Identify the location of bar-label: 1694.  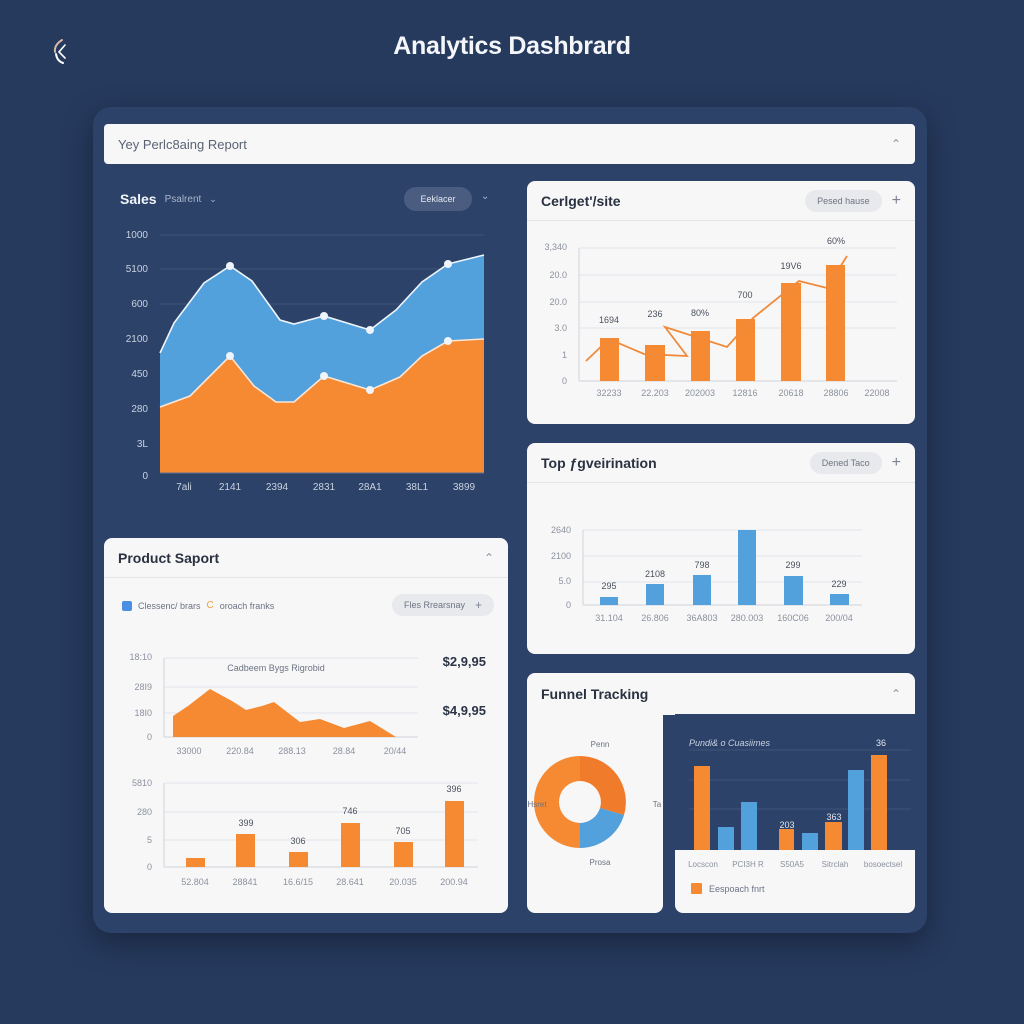
(609, 320).